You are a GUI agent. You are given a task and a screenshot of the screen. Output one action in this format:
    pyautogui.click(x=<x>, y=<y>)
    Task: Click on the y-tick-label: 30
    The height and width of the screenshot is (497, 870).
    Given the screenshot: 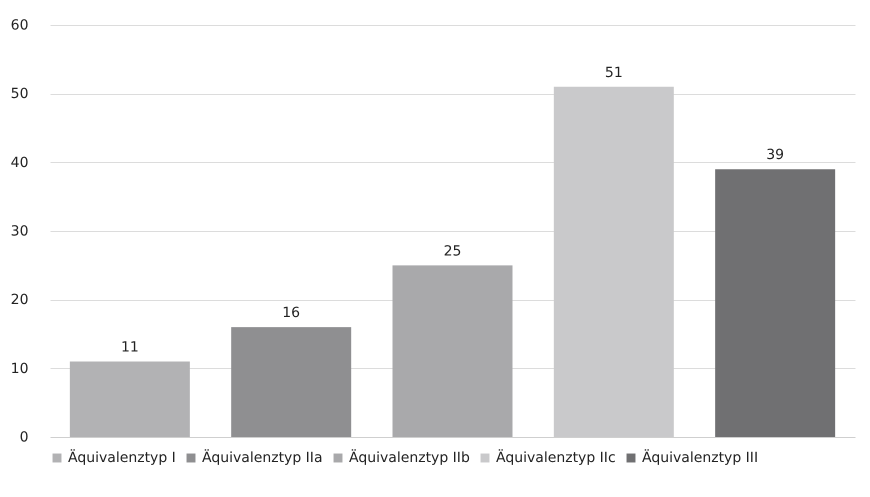 What is the action you would take?
    pyautogui.click(x=19, y=232)
    